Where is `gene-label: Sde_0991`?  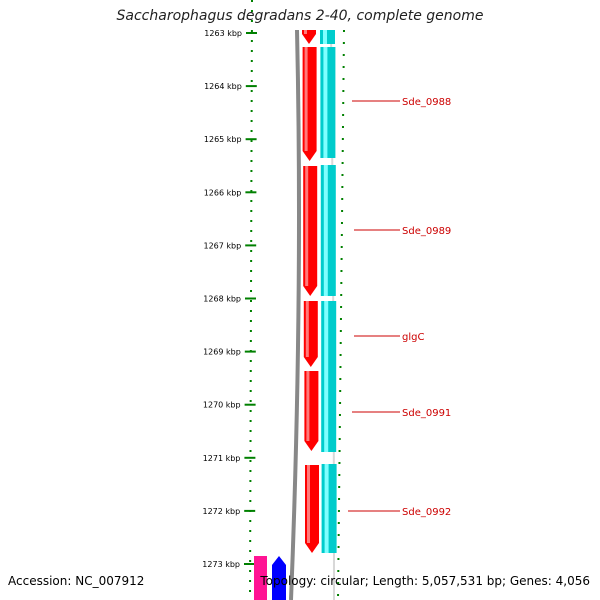 gene-label: Sde_0991 is located at coordinates (426, 413).